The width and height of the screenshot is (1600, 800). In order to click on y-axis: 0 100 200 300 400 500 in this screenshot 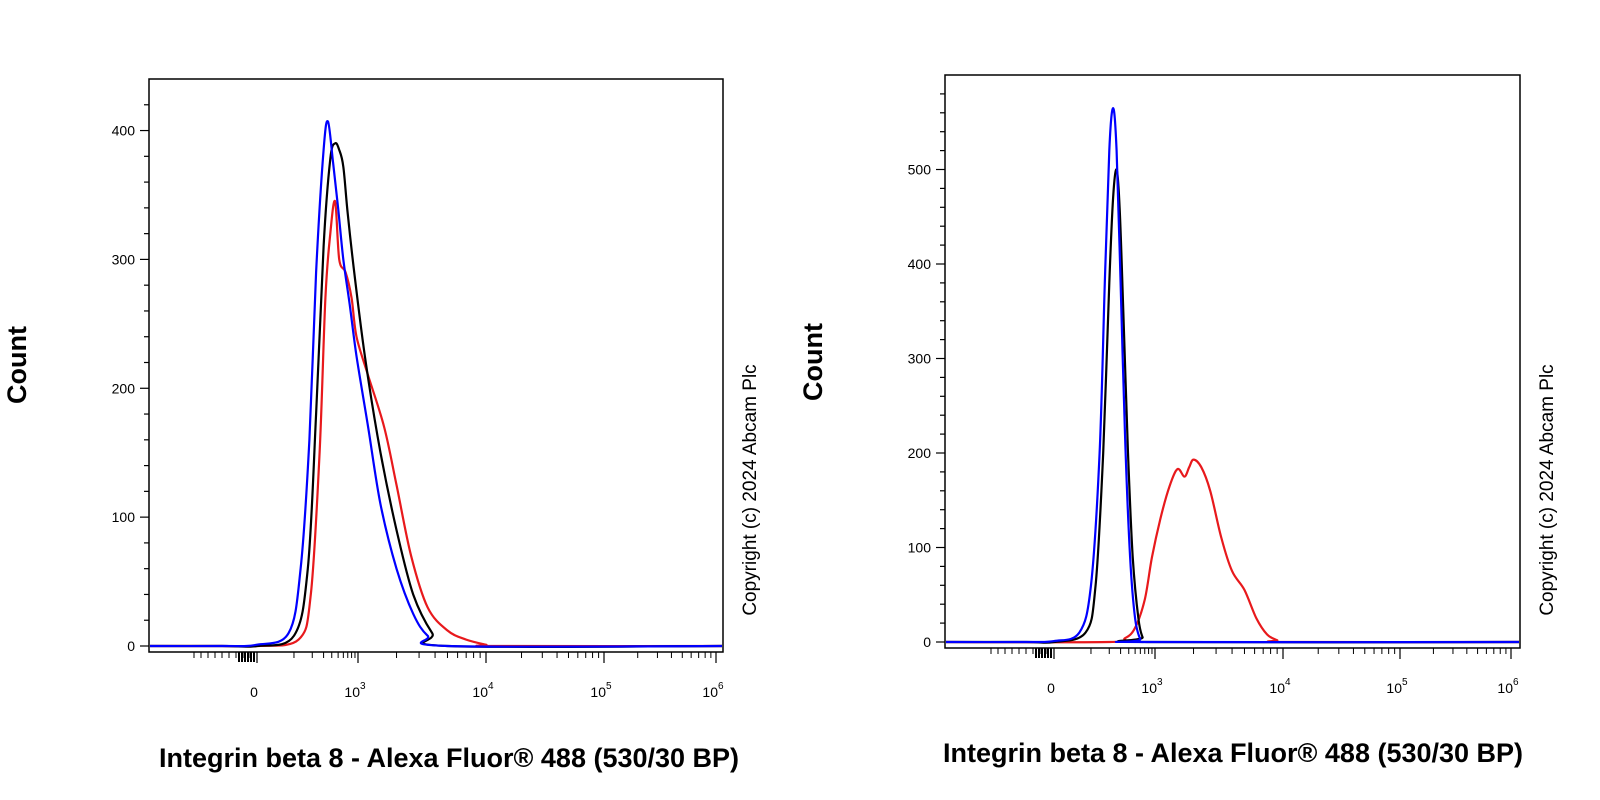, I will do `click(926, 371)`.